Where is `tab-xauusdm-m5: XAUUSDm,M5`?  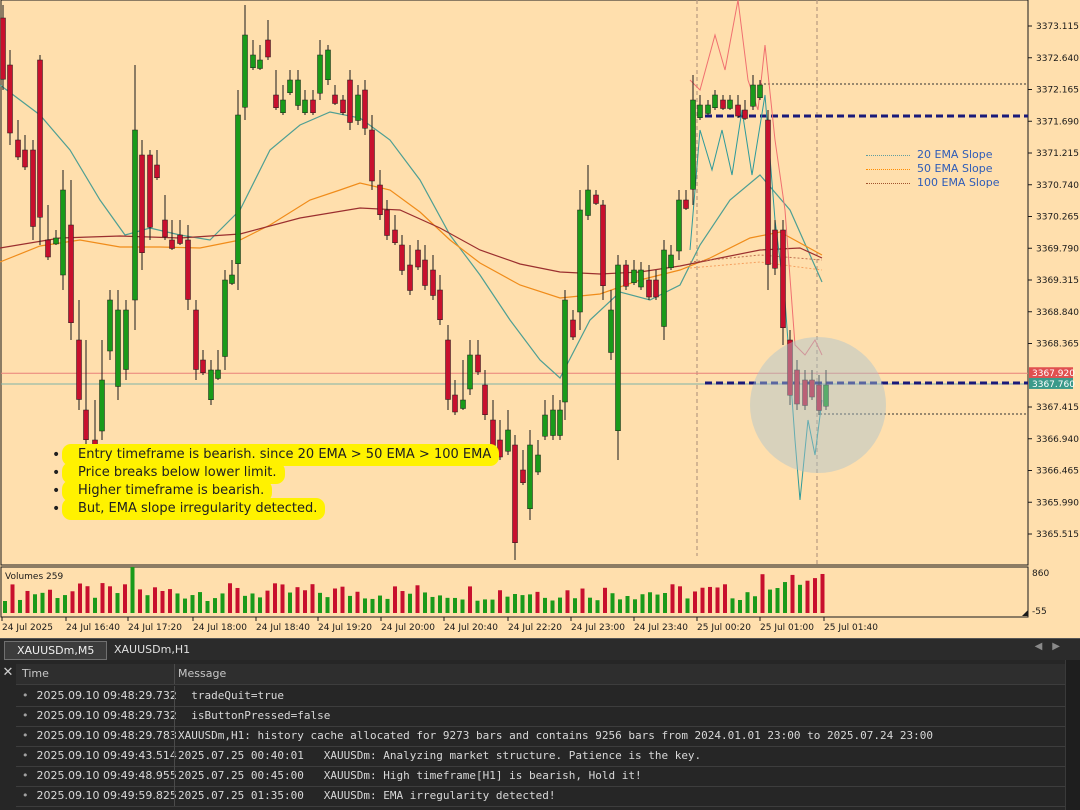 tab-xauusdm-m5: XAUUSDm,M5 is located at coordinates (56, 650).